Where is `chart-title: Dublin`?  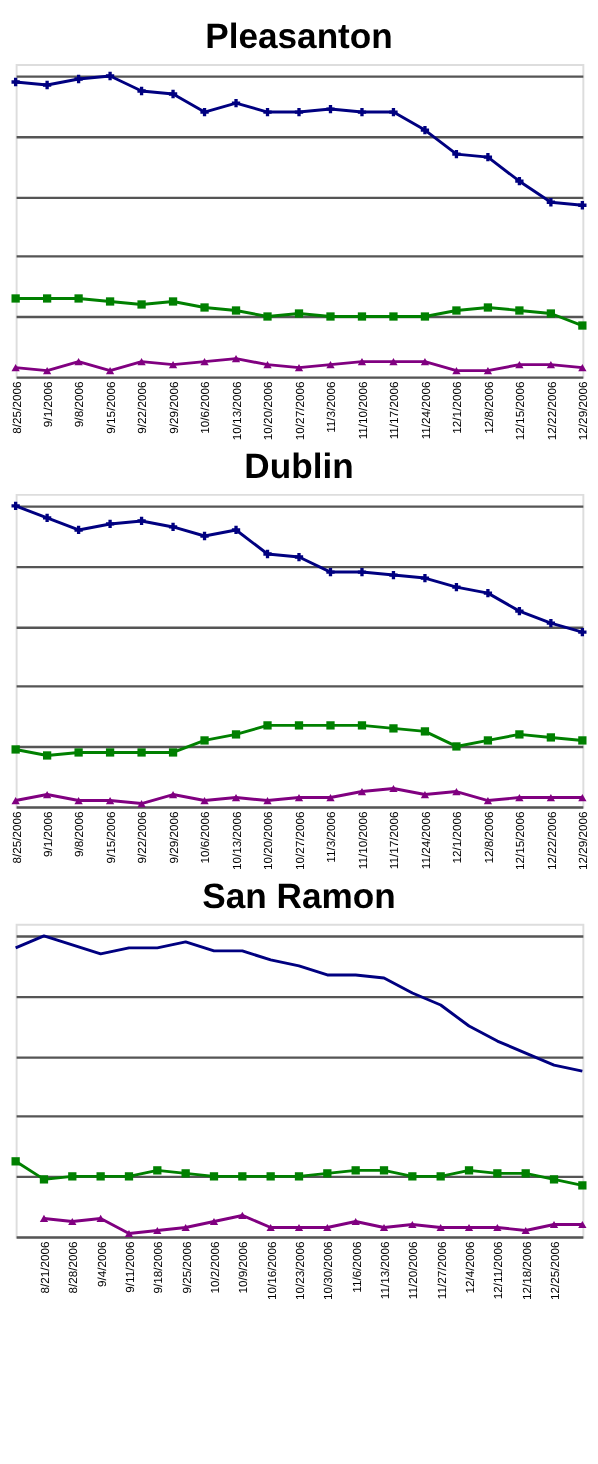
chart-title: Dublin is located at coordinates (299, 466).